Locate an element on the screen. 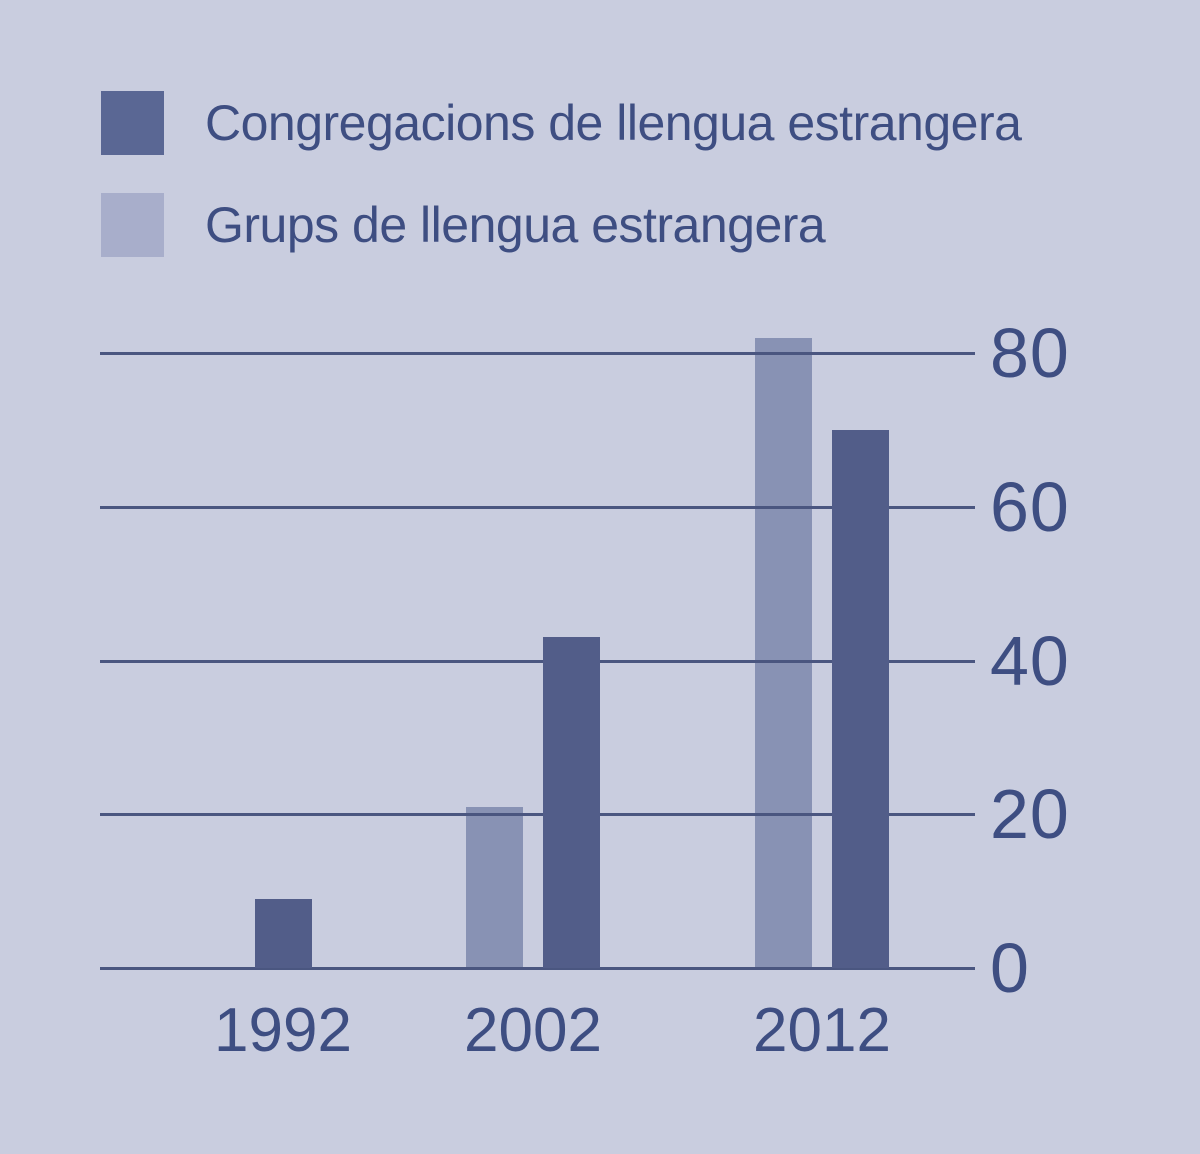  bar-2012-grups is located at coordinates (783, 653).